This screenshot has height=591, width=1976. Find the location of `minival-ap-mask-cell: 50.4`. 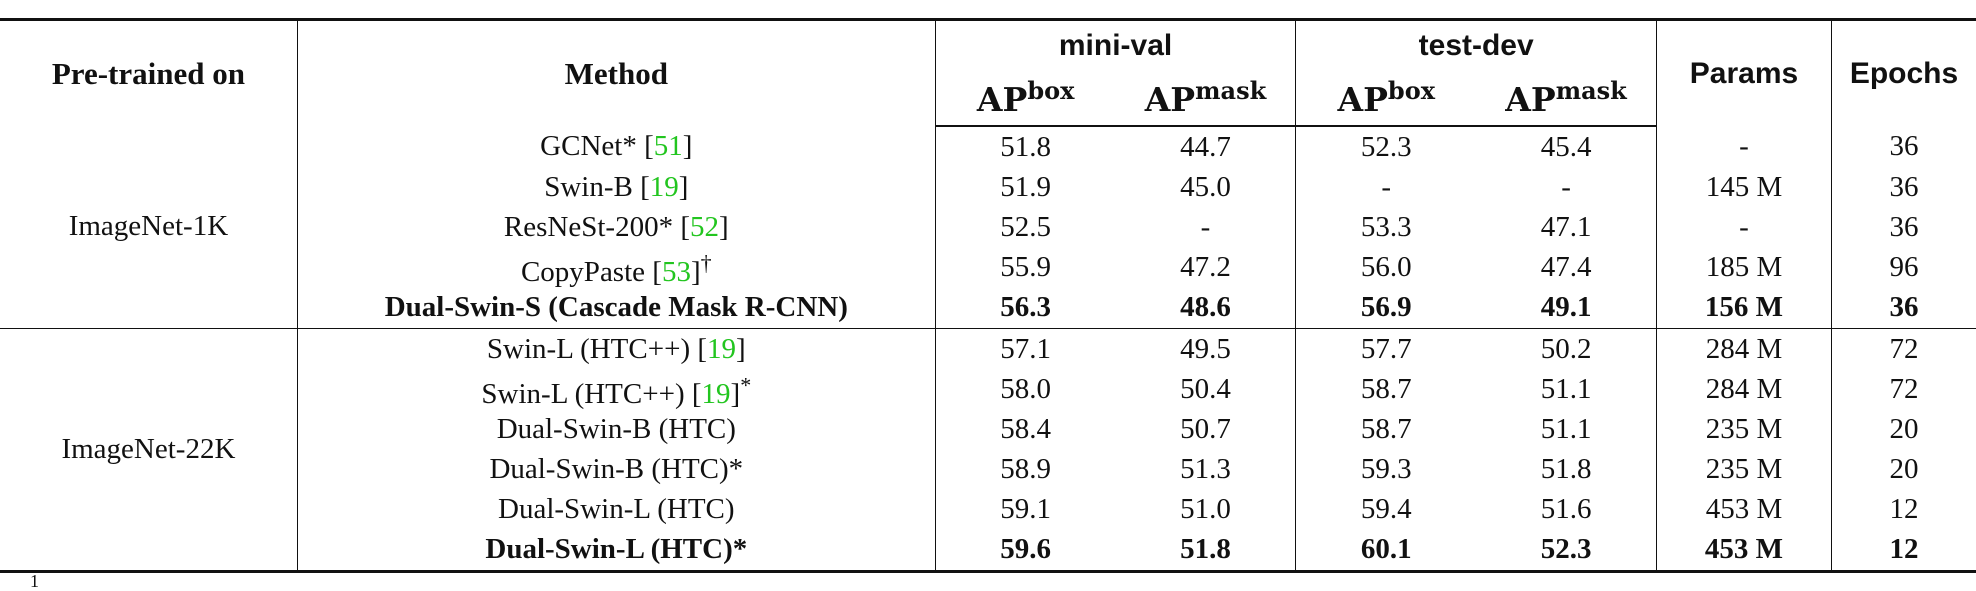

minival-ap-mask-cell: 50.4 is located at coordinates (1206, 389).